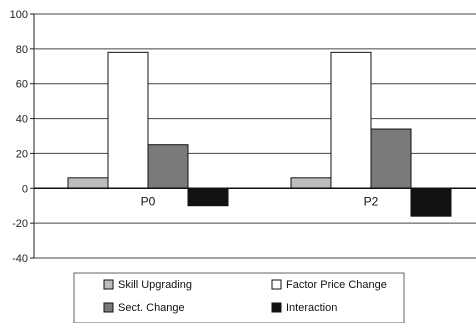 The width and height of the screenshot is (476, 323). I want to click on y-tick-label: 80, so click(22, 50).